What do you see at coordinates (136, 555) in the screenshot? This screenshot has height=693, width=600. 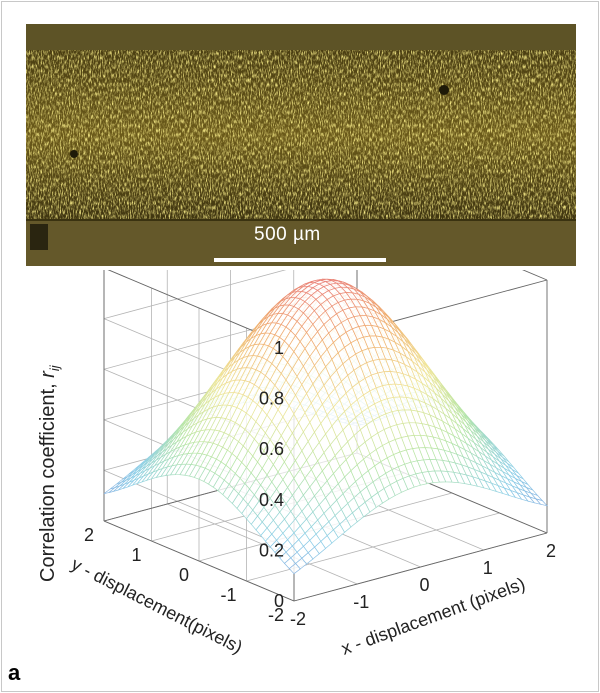 I see `y-tick-label: 1` at bounding box center [136, 555].